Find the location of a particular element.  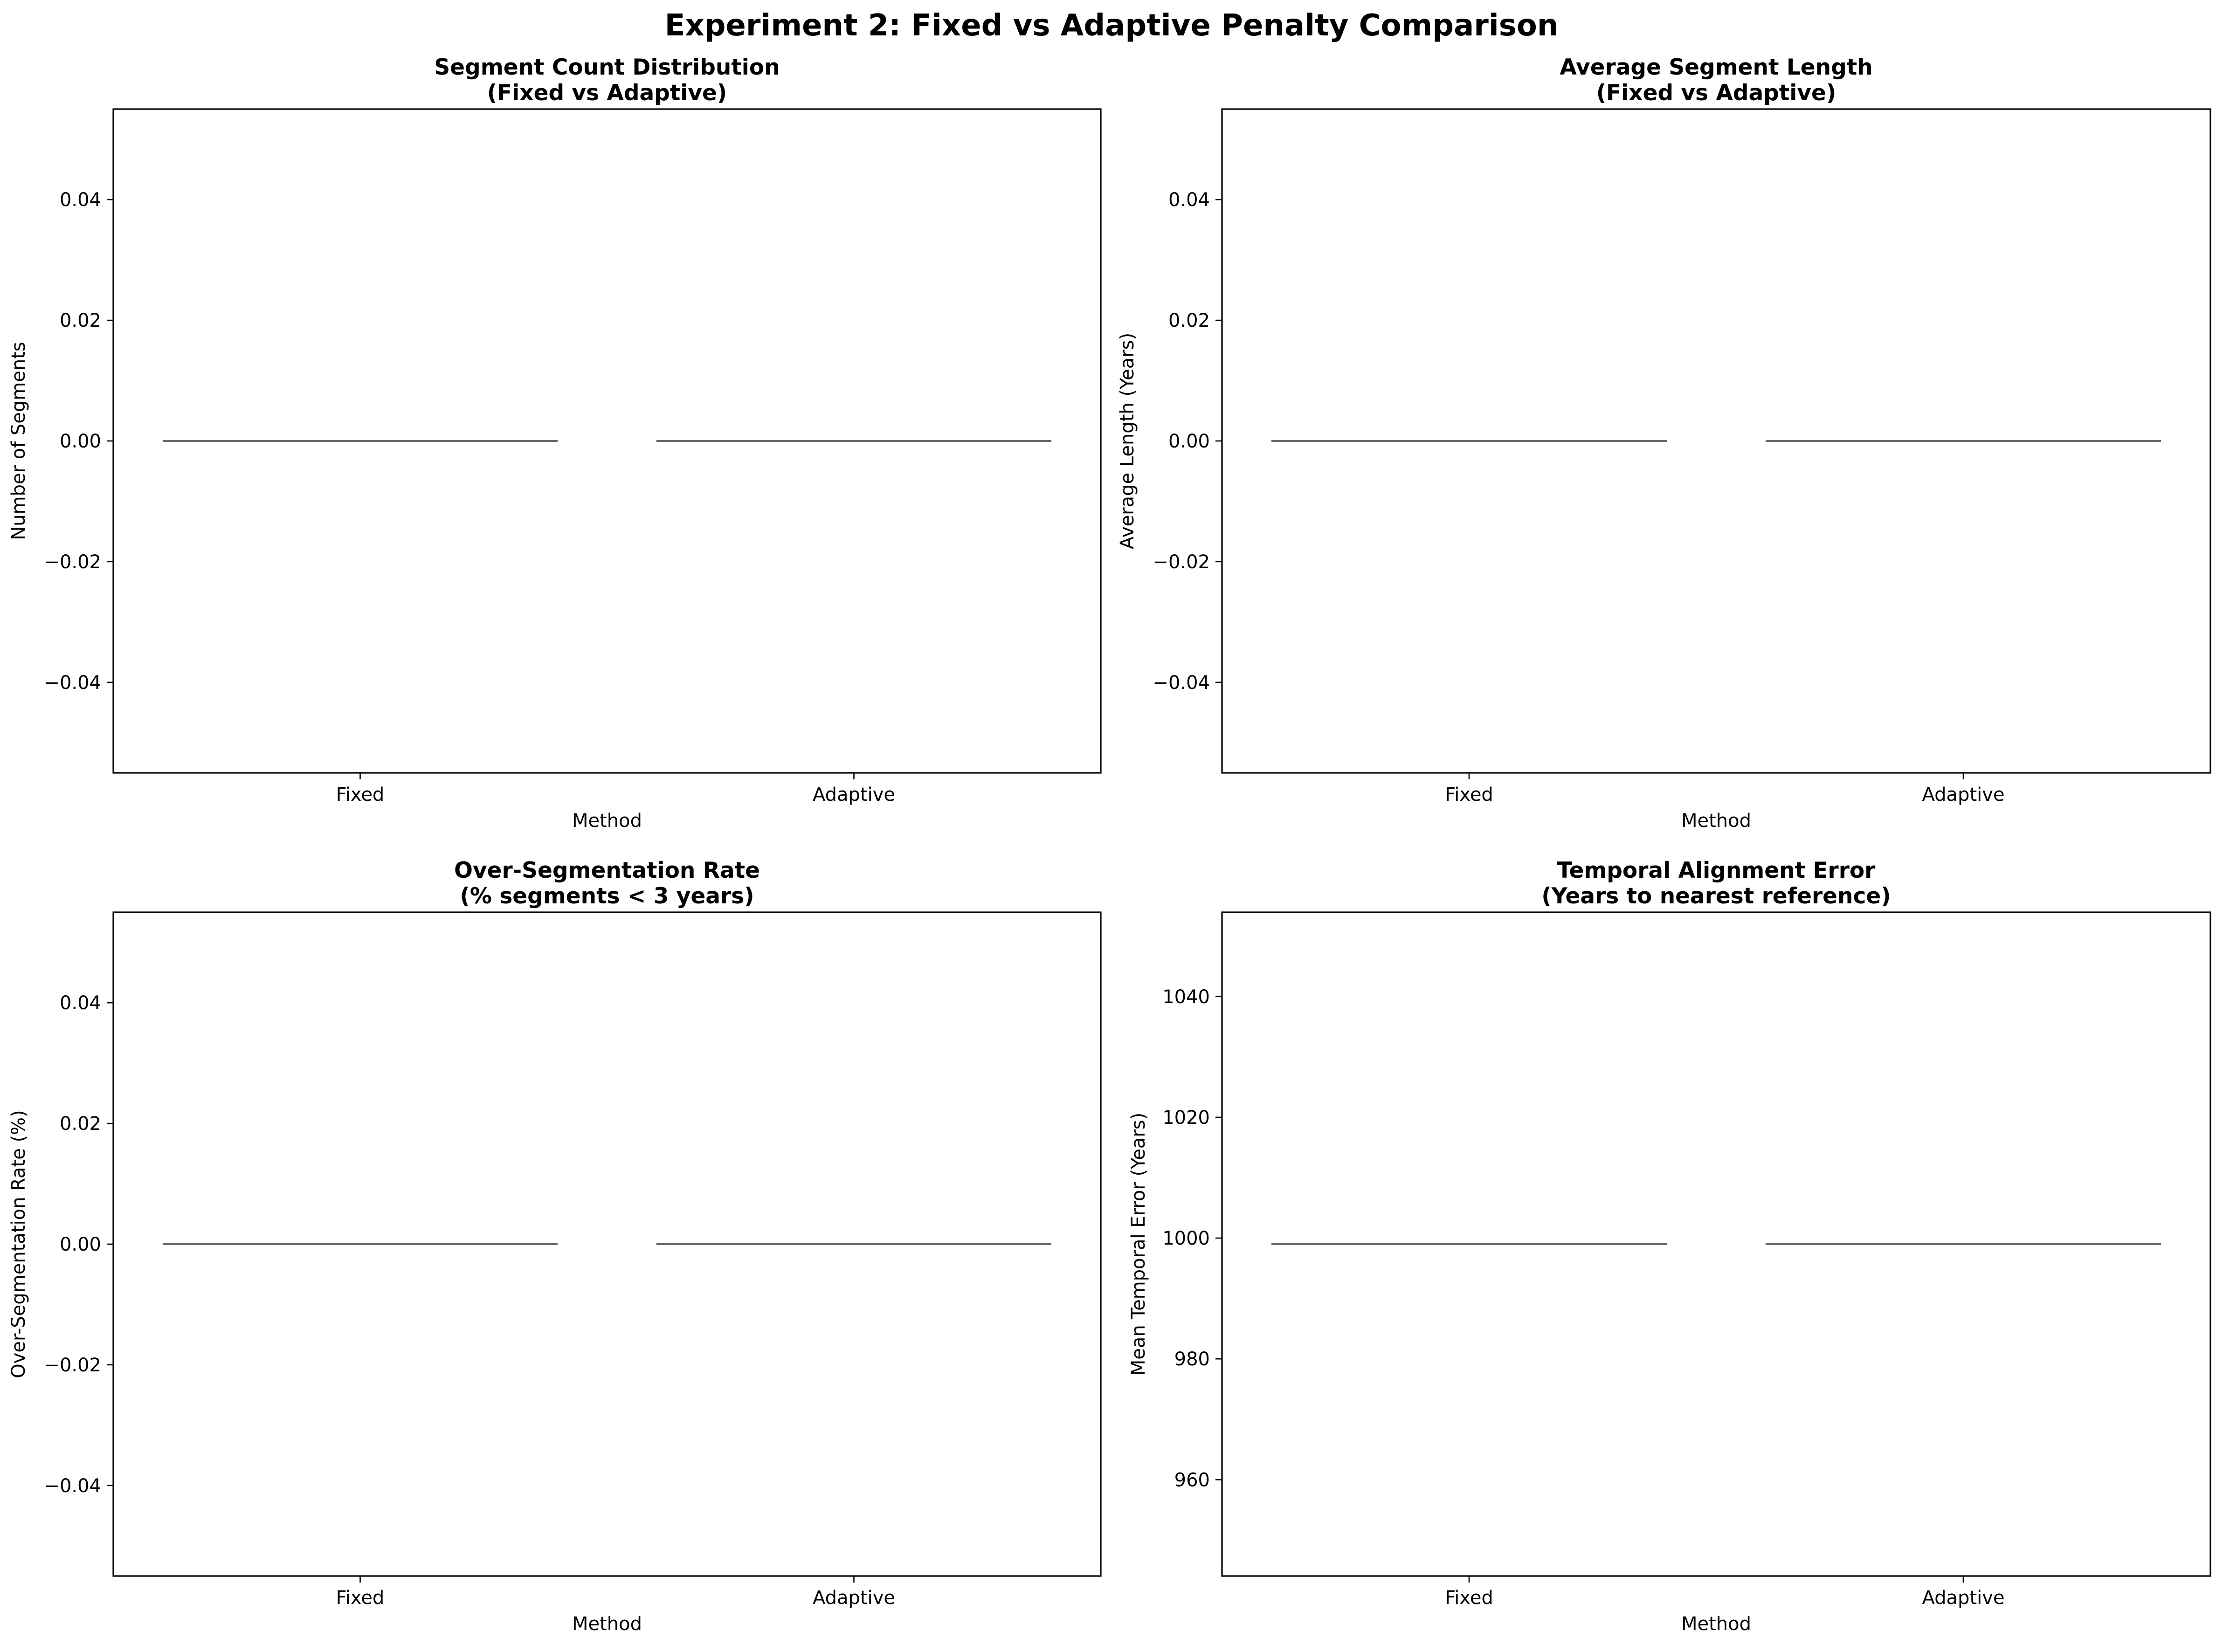

subplot-title-line: Segment Count Distribution is located at coordinates (607, 68).